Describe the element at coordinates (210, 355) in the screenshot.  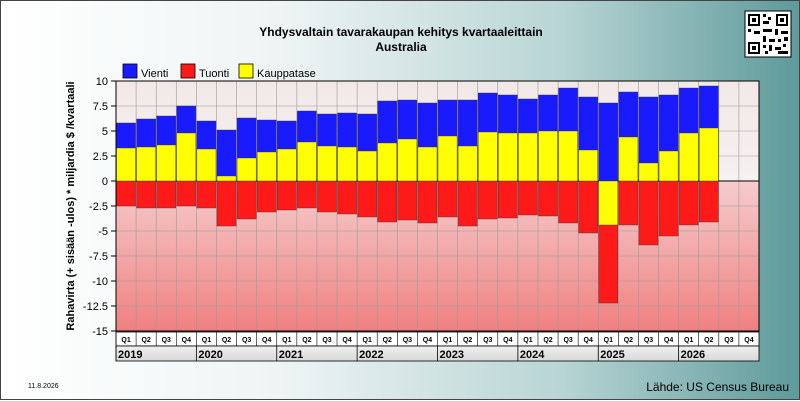
I see `year-label: 2020` at that location.